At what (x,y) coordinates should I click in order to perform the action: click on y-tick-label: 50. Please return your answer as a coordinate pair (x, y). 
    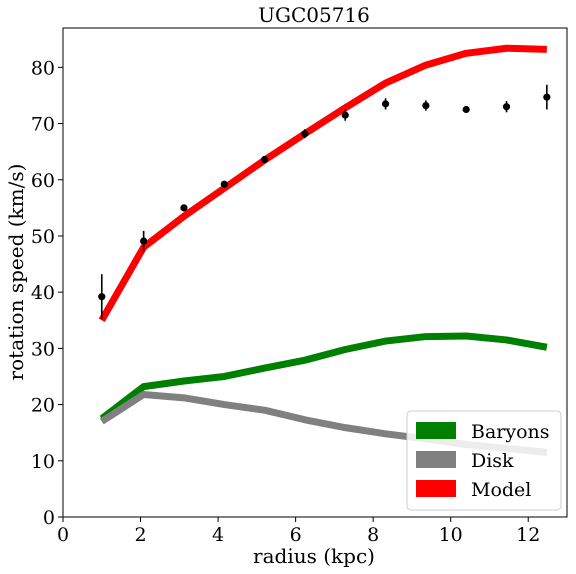
    Looking at the image, I should click on (43, 237).